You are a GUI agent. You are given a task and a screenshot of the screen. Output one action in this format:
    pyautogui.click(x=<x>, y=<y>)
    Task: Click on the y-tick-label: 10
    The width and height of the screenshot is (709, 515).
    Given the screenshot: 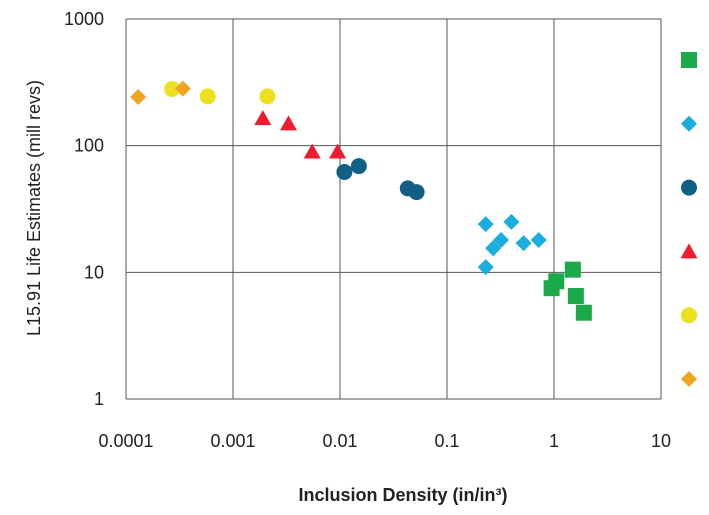 What is the action you would take?
    pyautogui.click(x=94, y=272)
    